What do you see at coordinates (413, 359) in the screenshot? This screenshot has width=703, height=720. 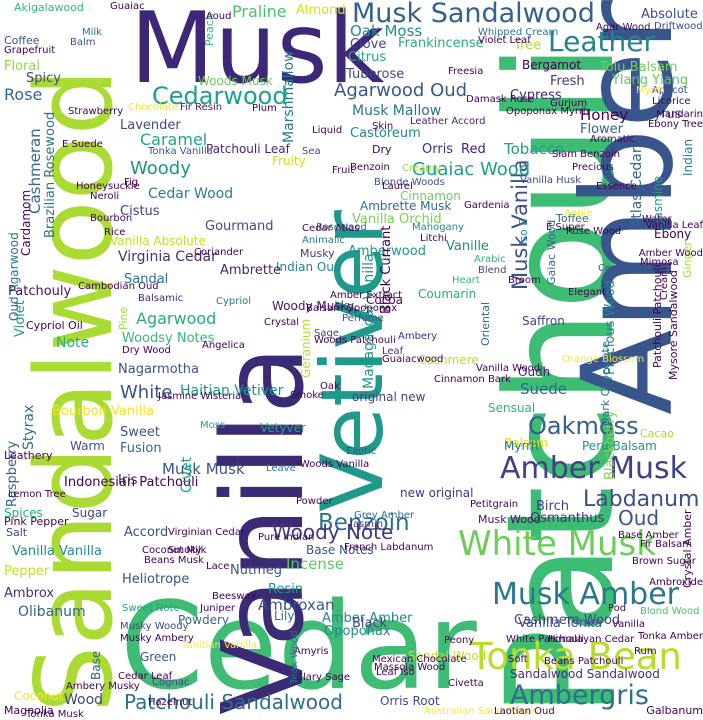 I see `cloud-word: Guaiacwood` at bounding box center [413, 359].